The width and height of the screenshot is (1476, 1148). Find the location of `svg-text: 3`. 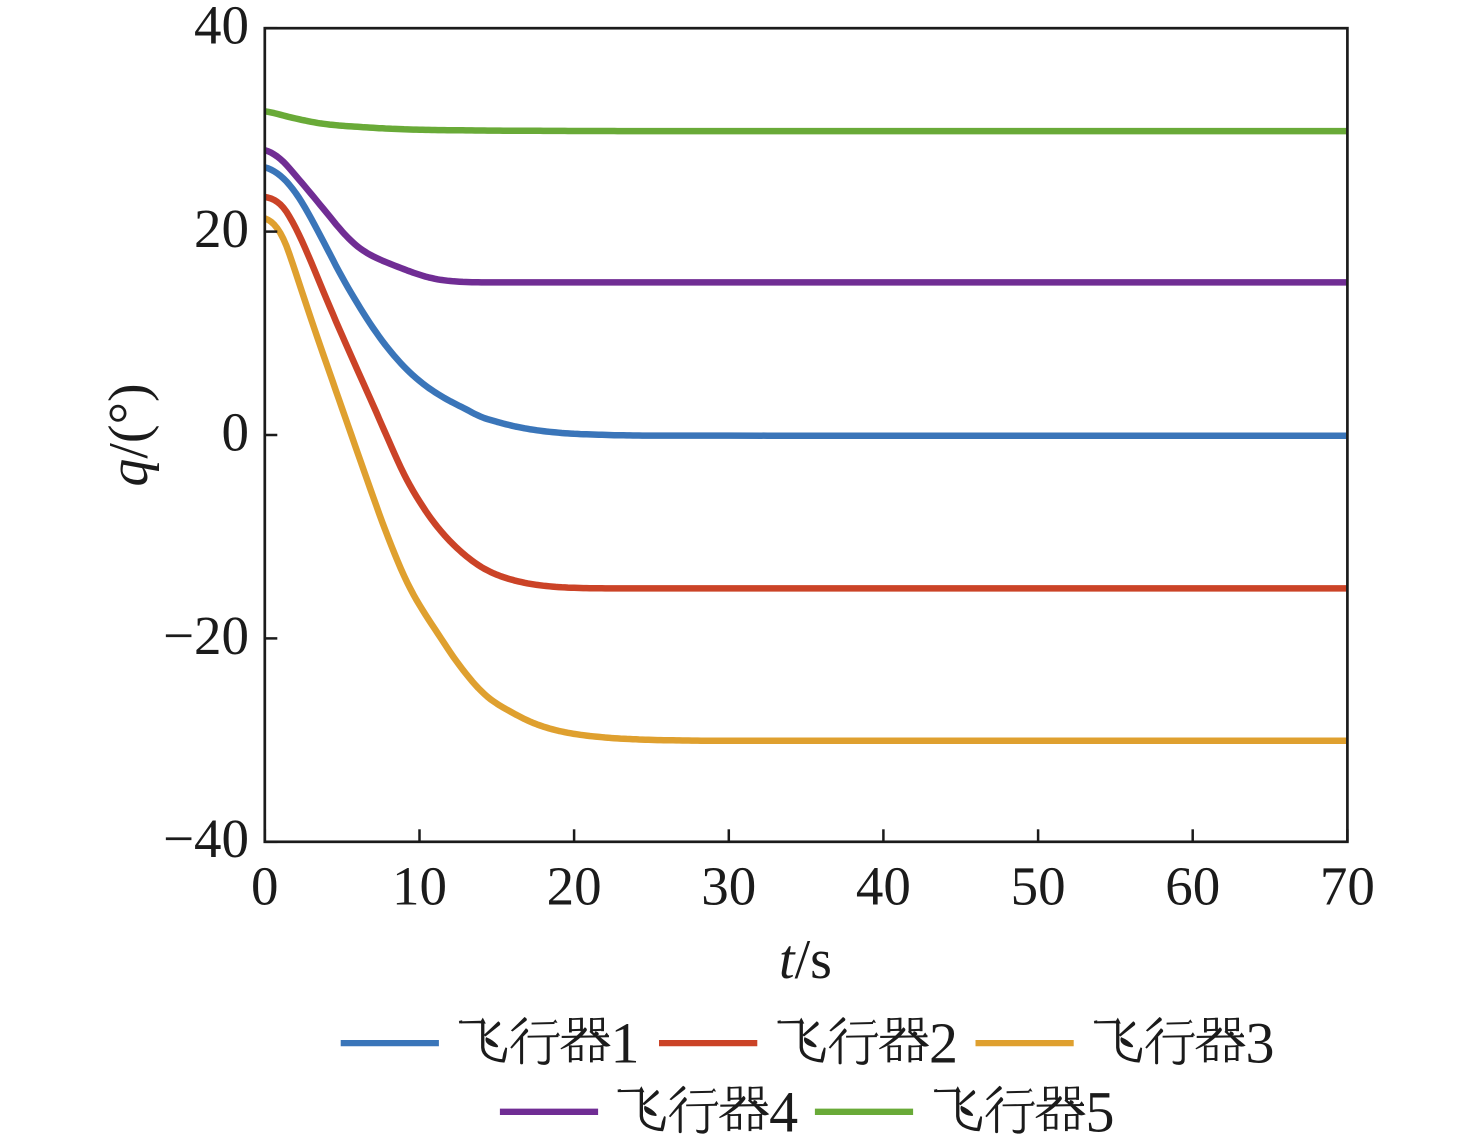

svg-text: 3 is located at coordinates (1260, 1043).